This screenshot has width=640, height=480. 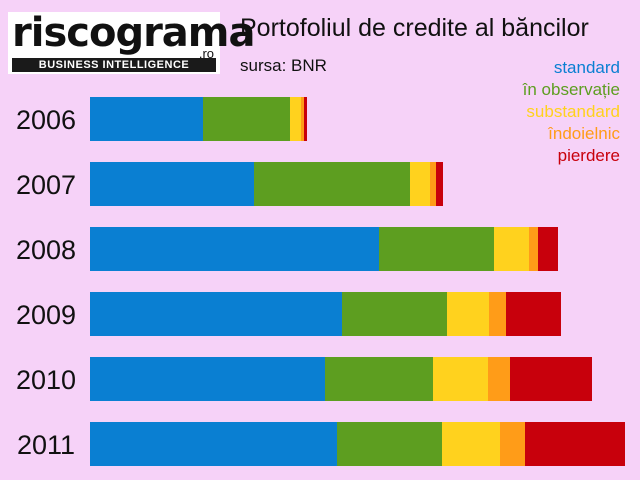 What do you see at coordinates (283, 65) in the screenshot?
I see `chart-source: sursa: BNR` at bounding box center [283, 65].